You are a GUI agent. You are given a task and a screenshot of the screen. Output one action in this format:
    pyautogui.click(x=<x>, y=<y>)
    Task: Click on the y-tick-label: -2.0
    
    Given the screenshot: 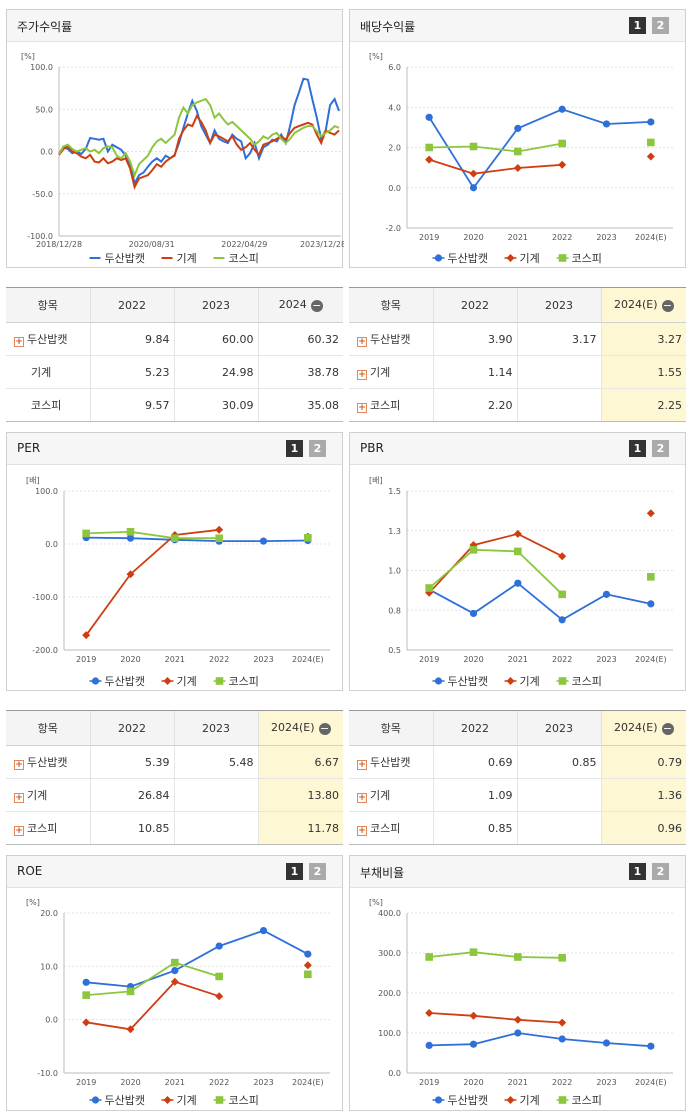 What is the action you would take?
    pyautogui.click(x=393, y=228)
    